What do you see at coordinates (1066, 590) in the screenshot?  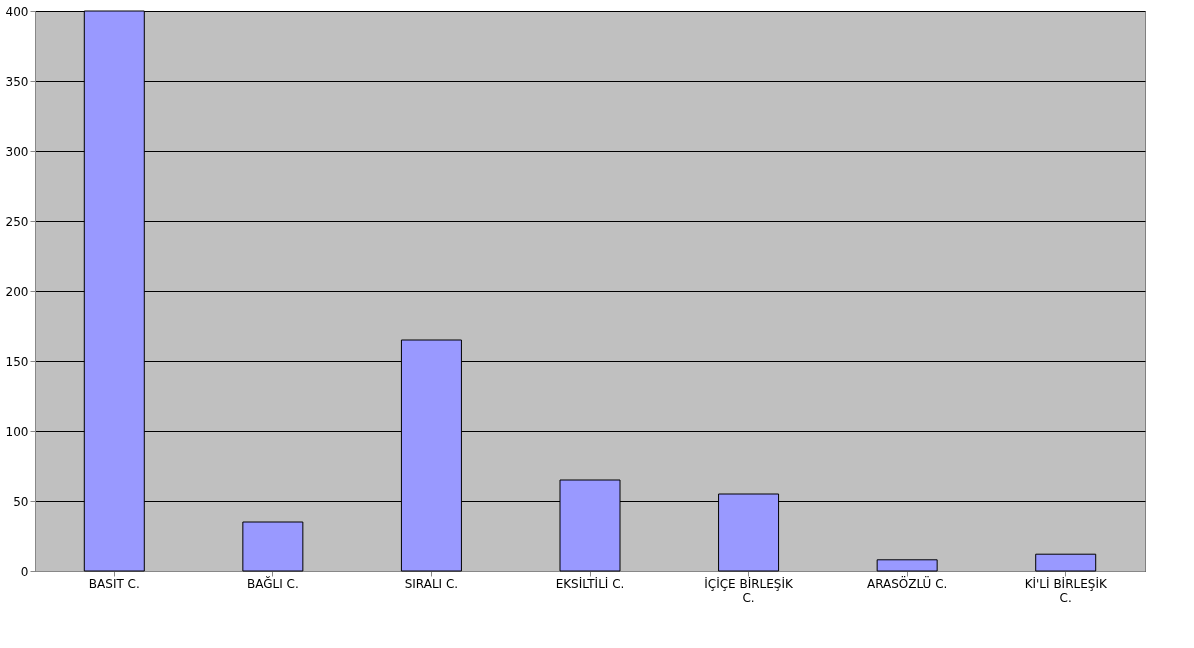 I see `x-tick-label: Kİ'Lİ BİRLEŞİK C.` at bounding box center [1066, 590].